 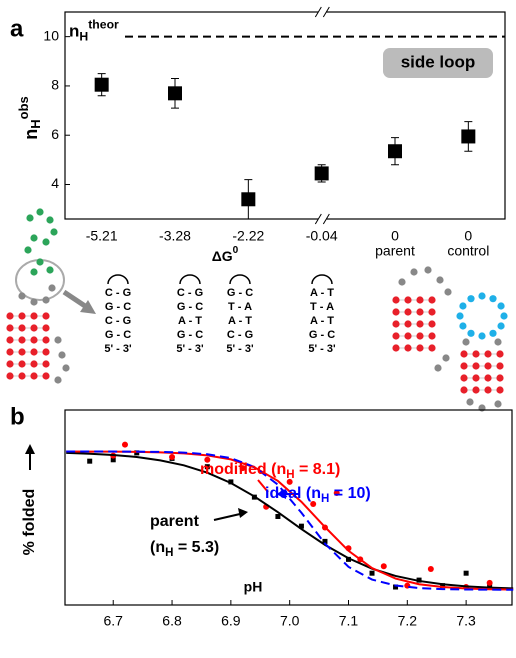 What do you see at coordinates (468, 236) in the screenshot?
I see `x-tick-label: 0` at bounding box center [468, 236].